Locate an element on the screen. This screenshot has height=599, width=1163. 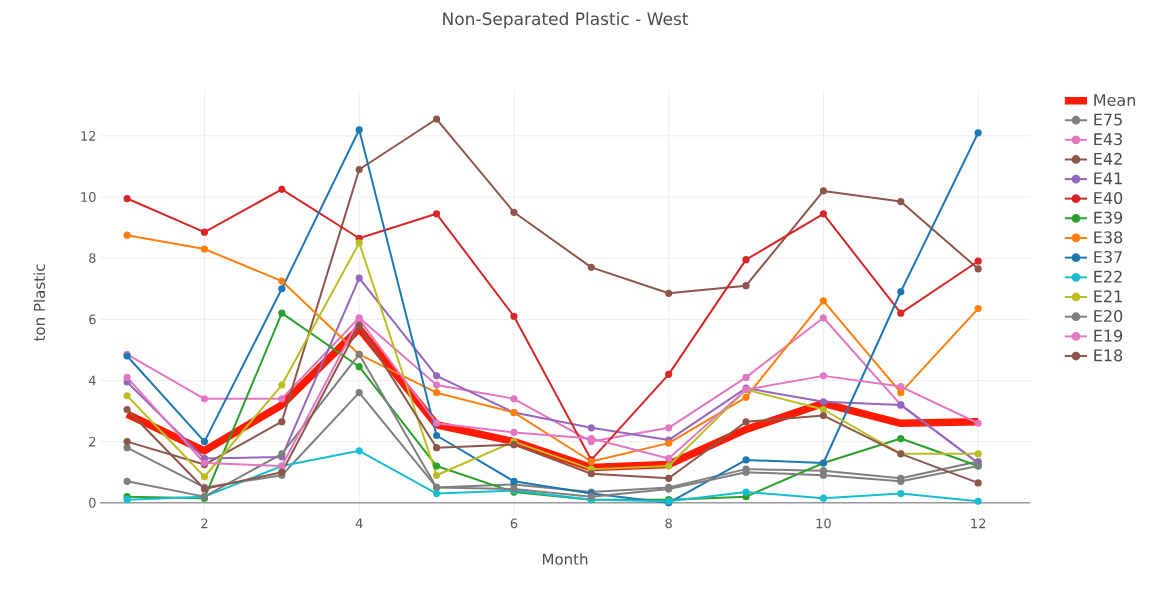
y-tick-label: 10 is located at coordinates (88, 197).